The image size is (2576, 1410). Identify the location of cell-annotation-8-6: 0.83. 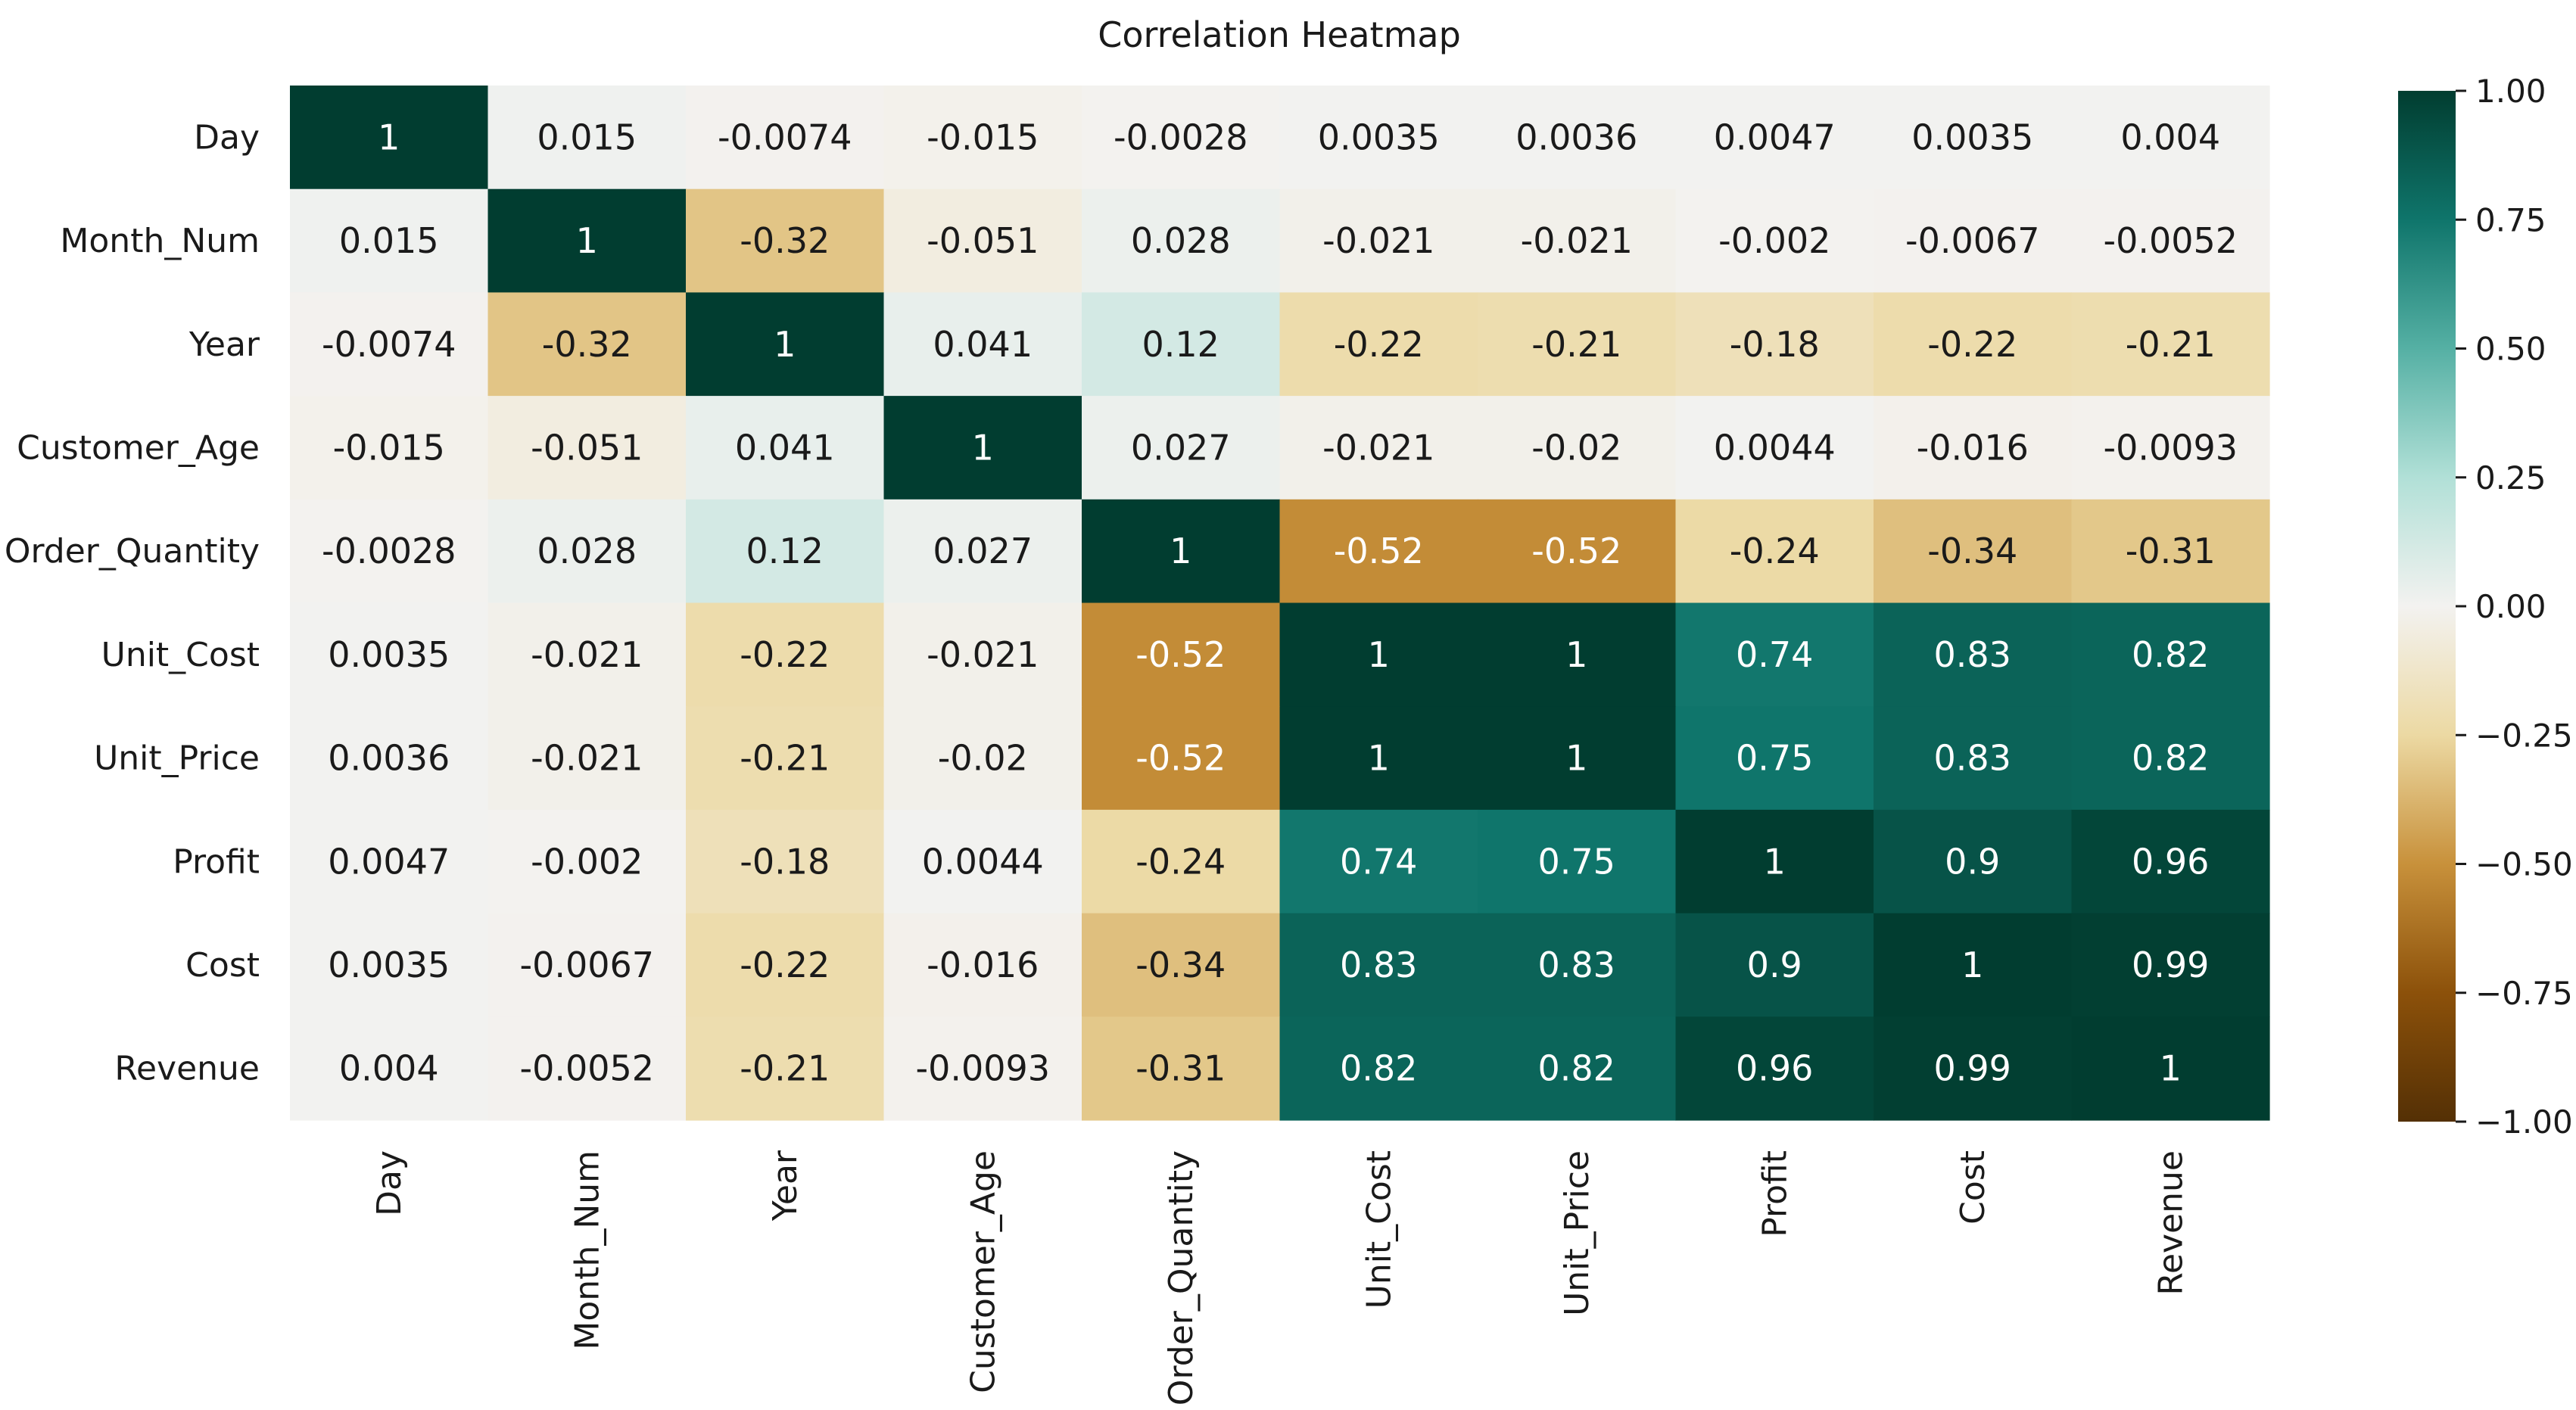
(1576, 965).